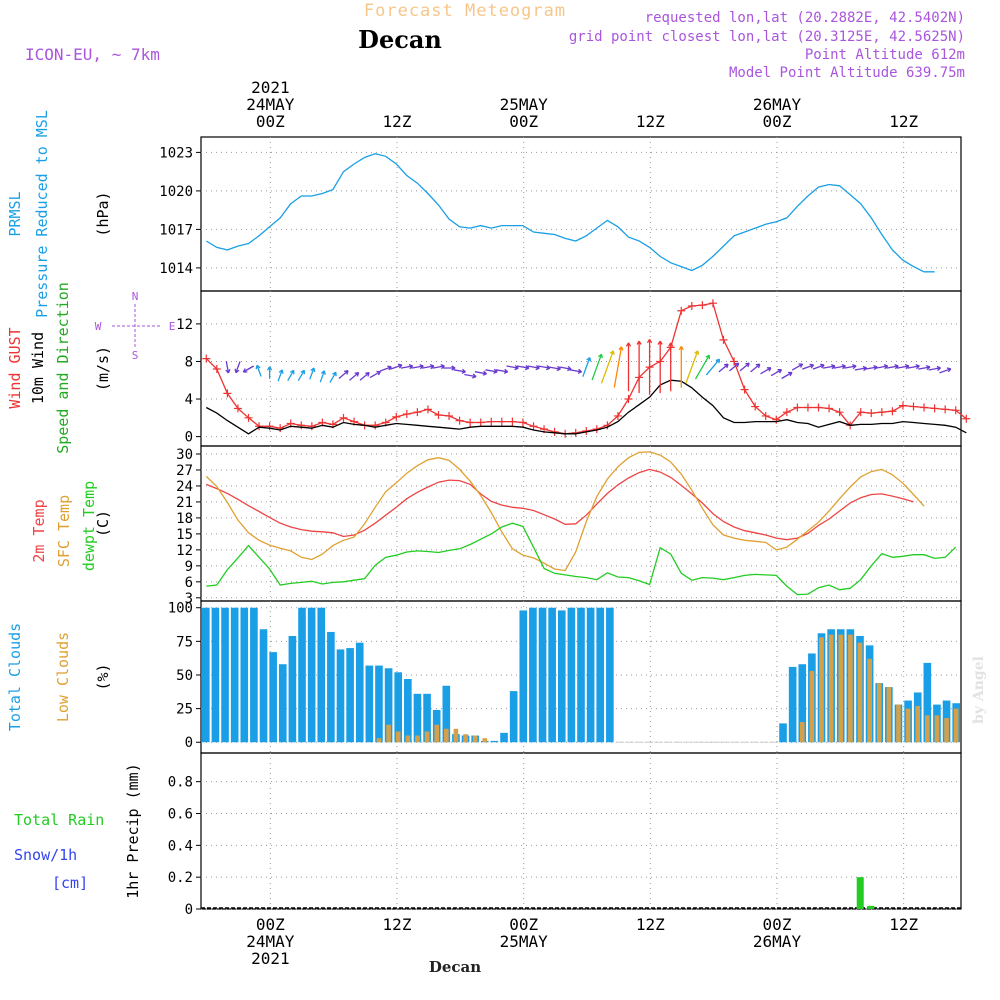 The height and width of the screenshot is (1000, 1000). I want to click on label-wind-gust: Wind GUST, so click(15, 367).